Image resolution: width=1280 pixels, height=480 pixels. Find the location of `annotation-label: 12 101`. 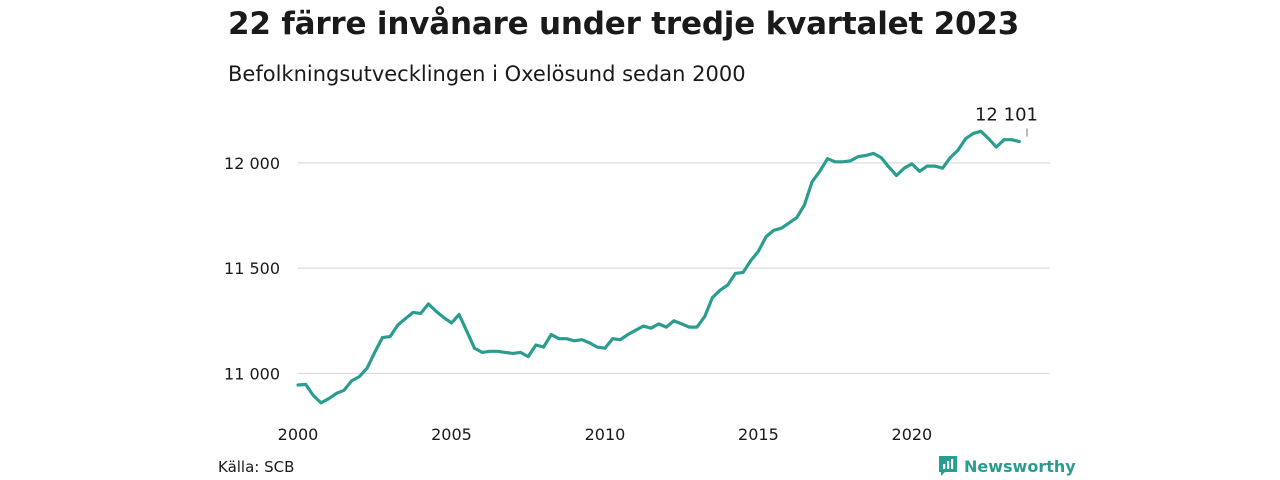

annotation-label: 12 101 is located at coordinates (1006, 115).